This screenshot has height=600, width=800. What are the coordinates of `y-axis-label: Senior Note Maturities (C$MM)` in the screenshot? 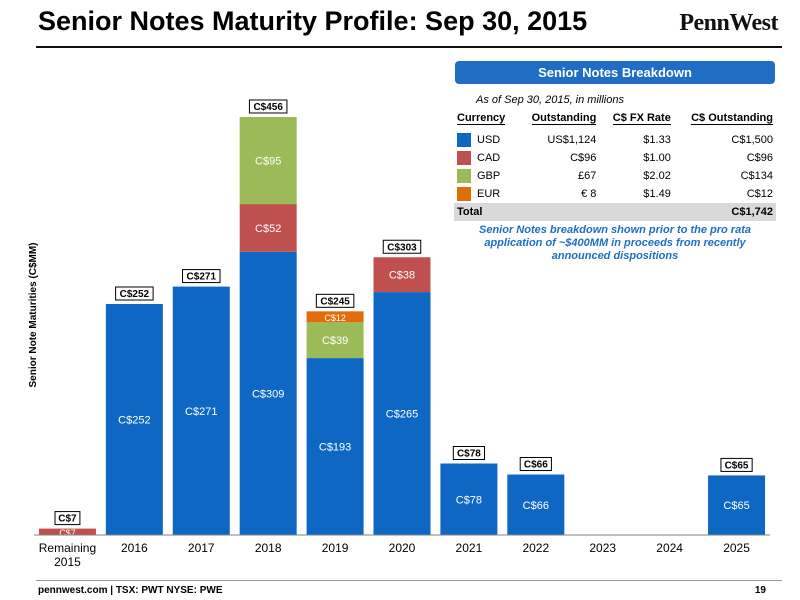 It's located at (33, 314).